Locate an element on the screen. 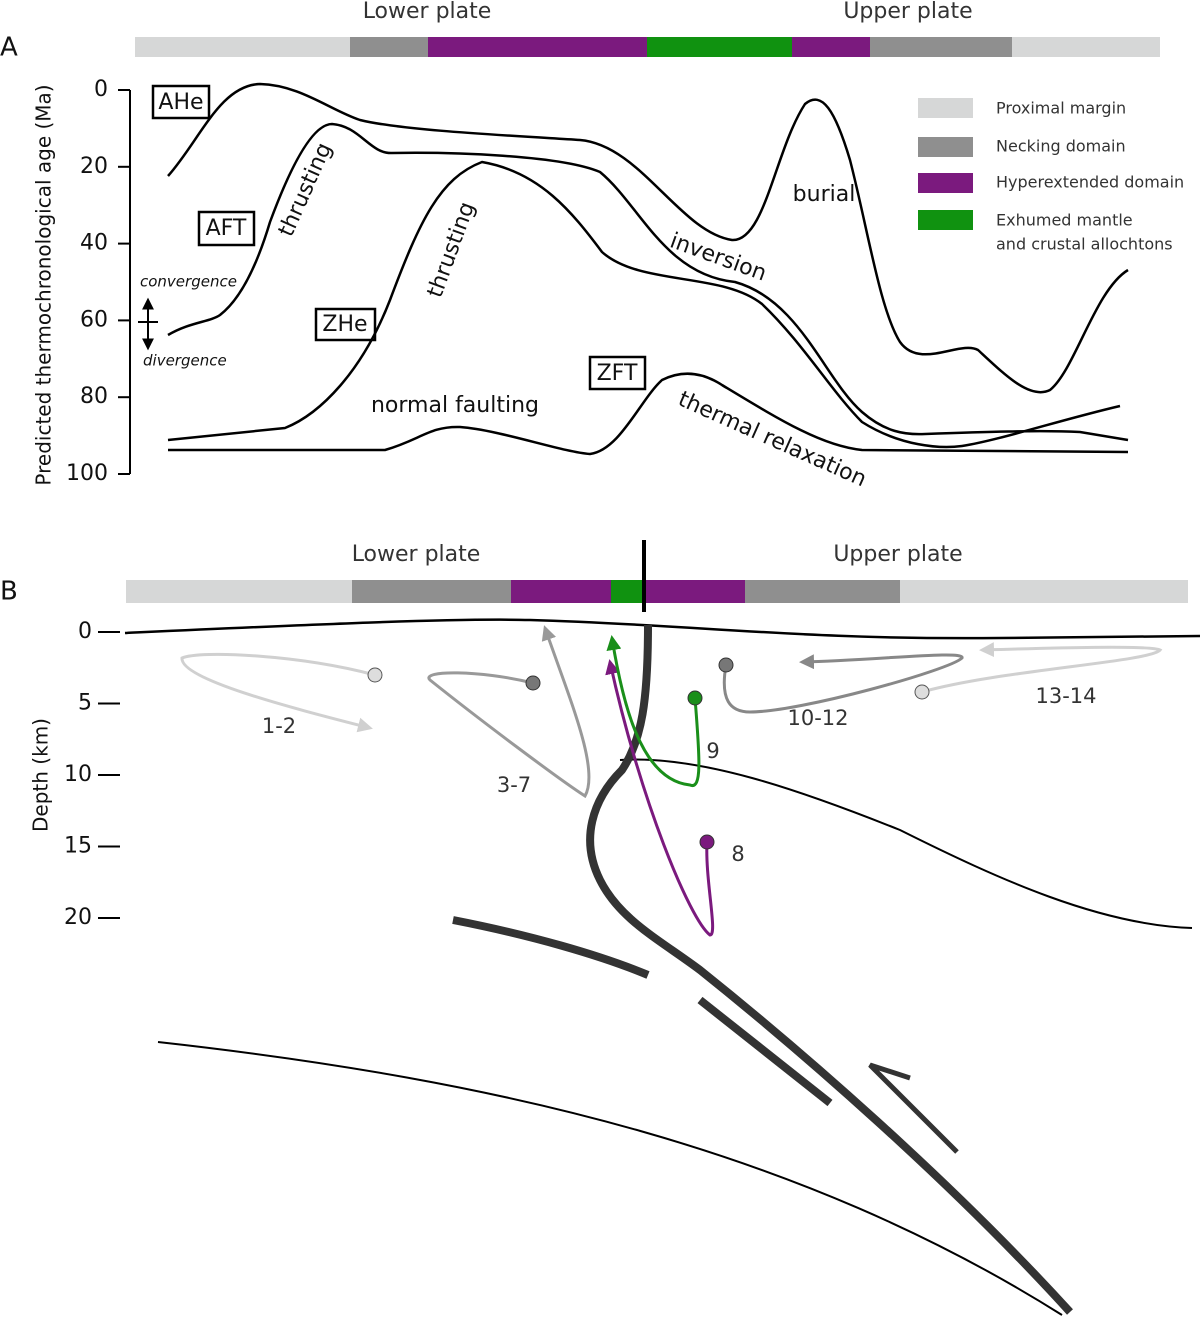  y-tick-label: 5 is located at coordinates (85, 703).